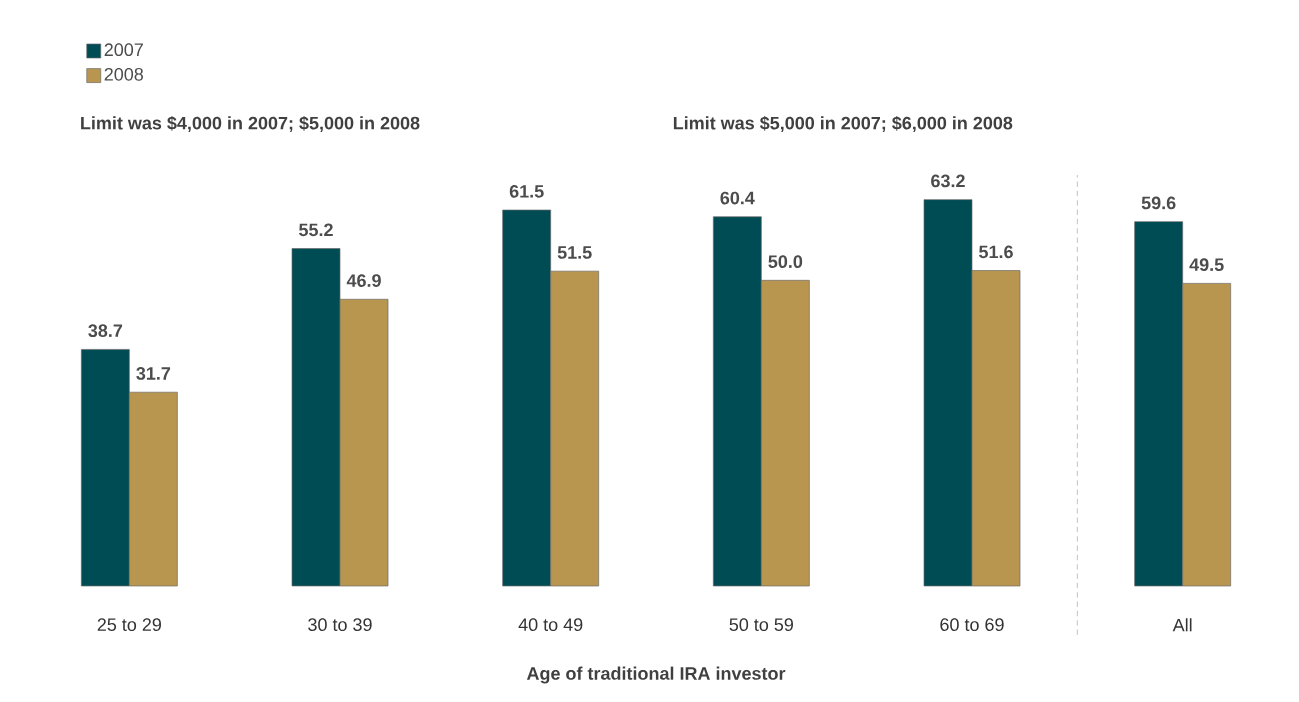  What do you see at coordinates (574, 252) in the screenshot?
I see `data-label: 51.5` at bounding box center [574, 252].